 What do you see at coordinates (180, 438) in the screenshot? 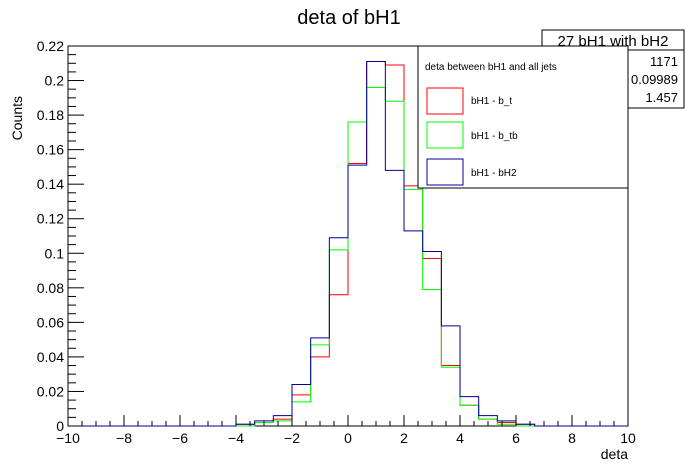
I see `x-tick-label: −6` at bounding box center [180, 438].